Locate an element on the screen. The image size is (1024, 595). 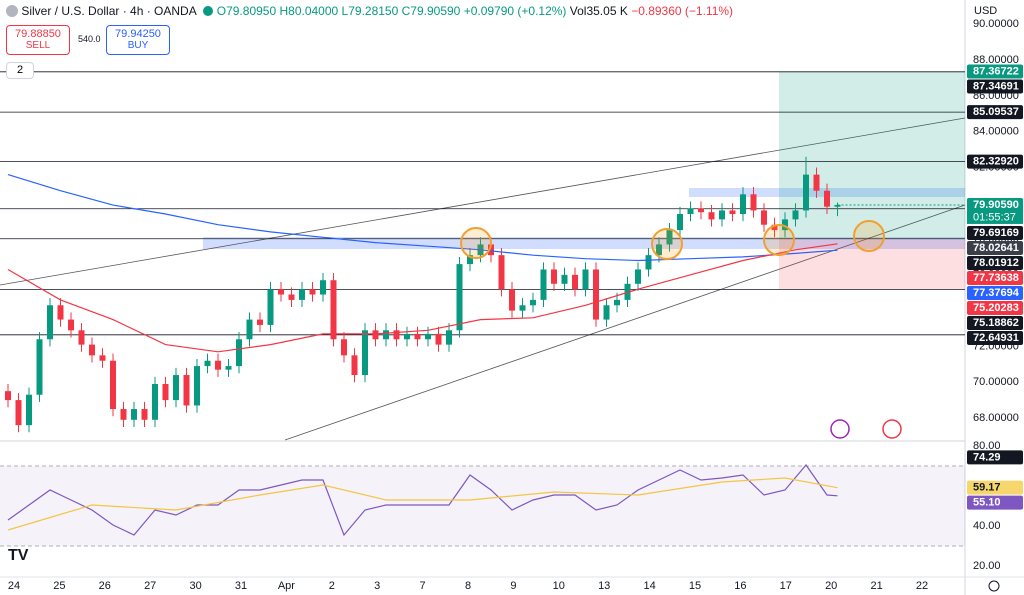
x-tick-label: Apr is located at coordinates (286, 586).